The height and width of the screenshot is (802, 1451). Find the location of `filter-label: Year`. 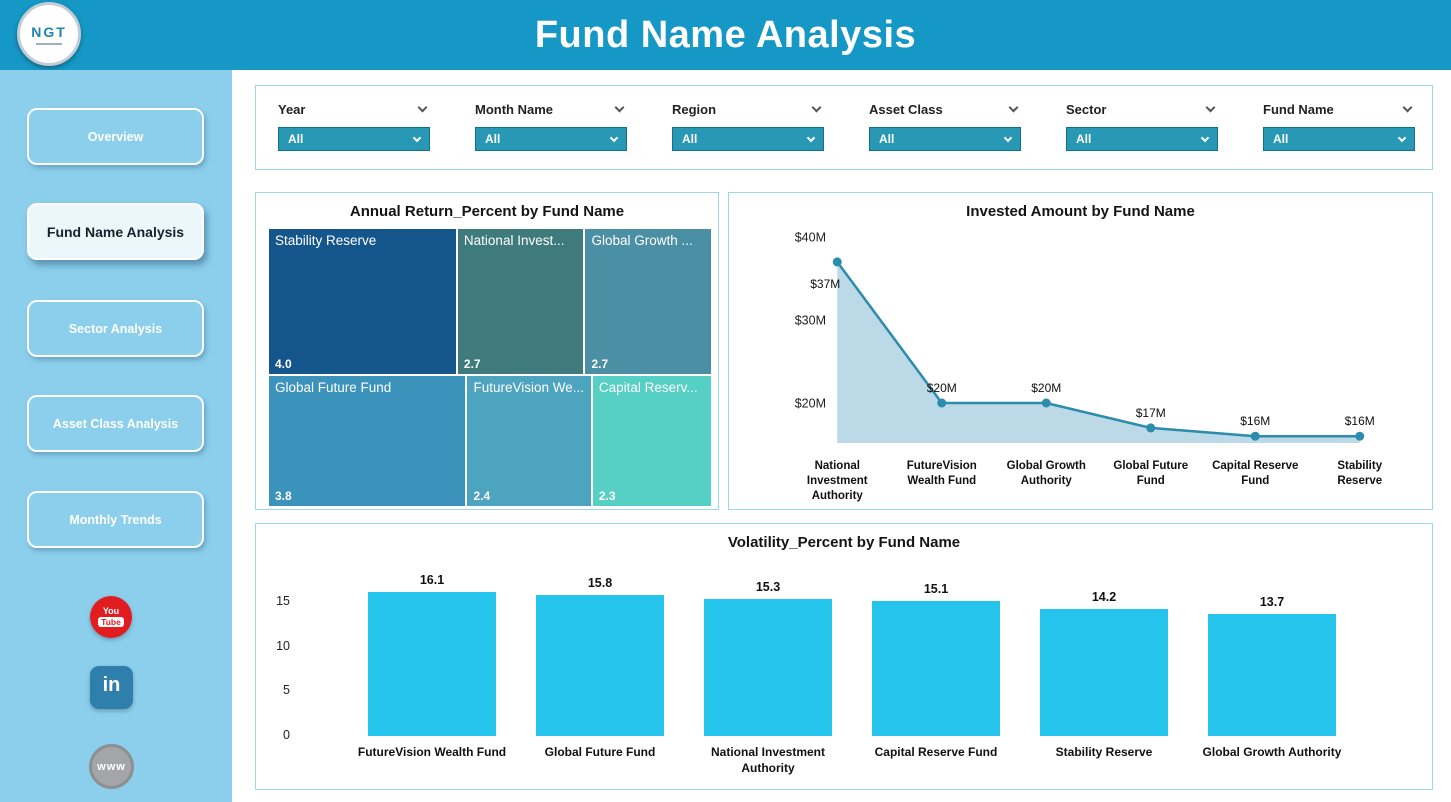

filter-label: Year is located at coordinates (292, 109).